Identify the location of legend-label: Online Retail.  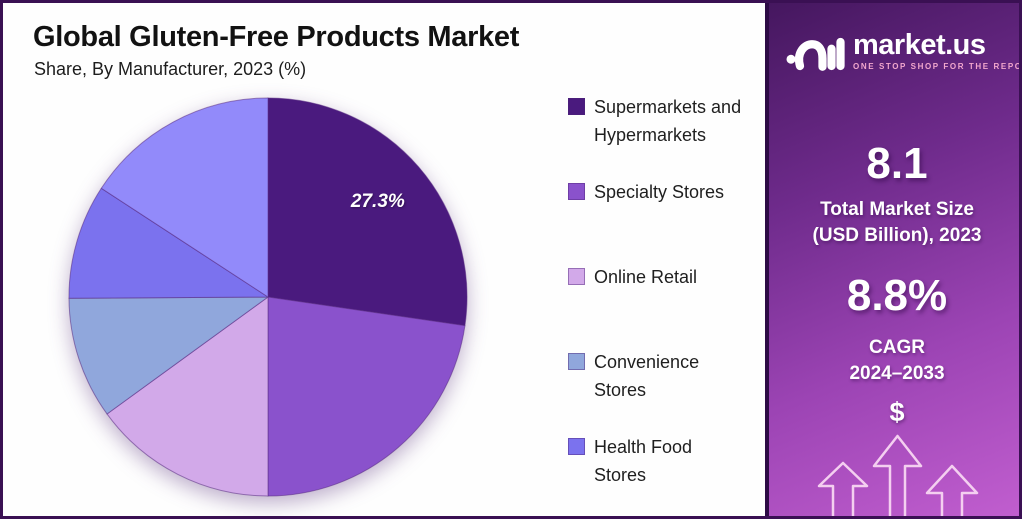
(646, 277).